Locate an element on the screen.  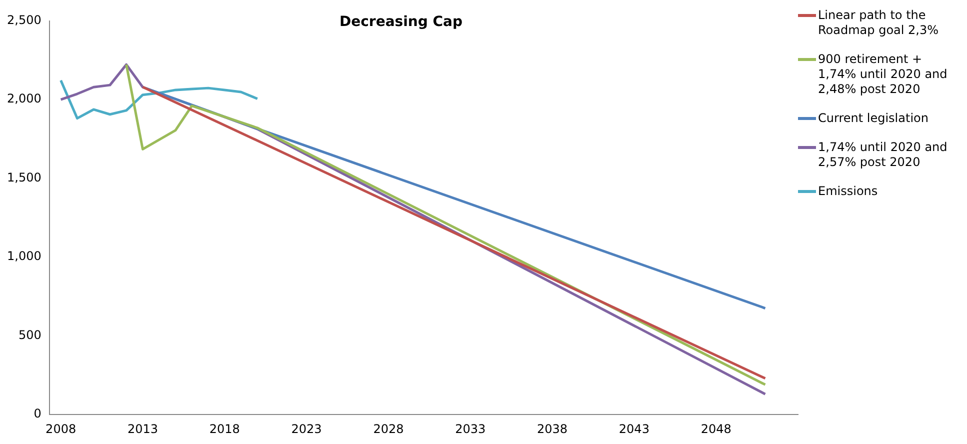
x-tick-label: 2018 is located at coordinates (224, 429).